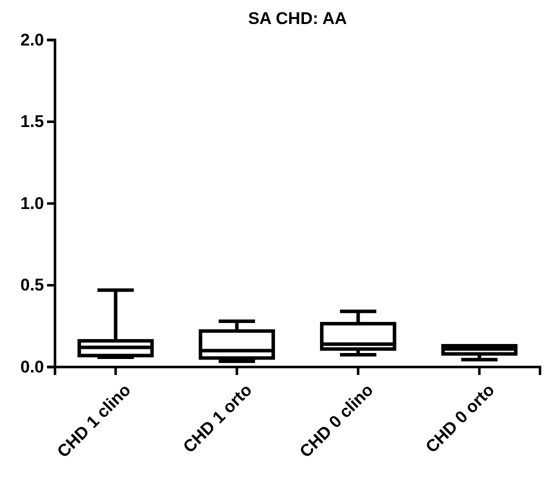 Image resolution: width=545 pixels, height=502 pixels. I want to click on chart-title: SA CHD: AA, so click(297, 18).